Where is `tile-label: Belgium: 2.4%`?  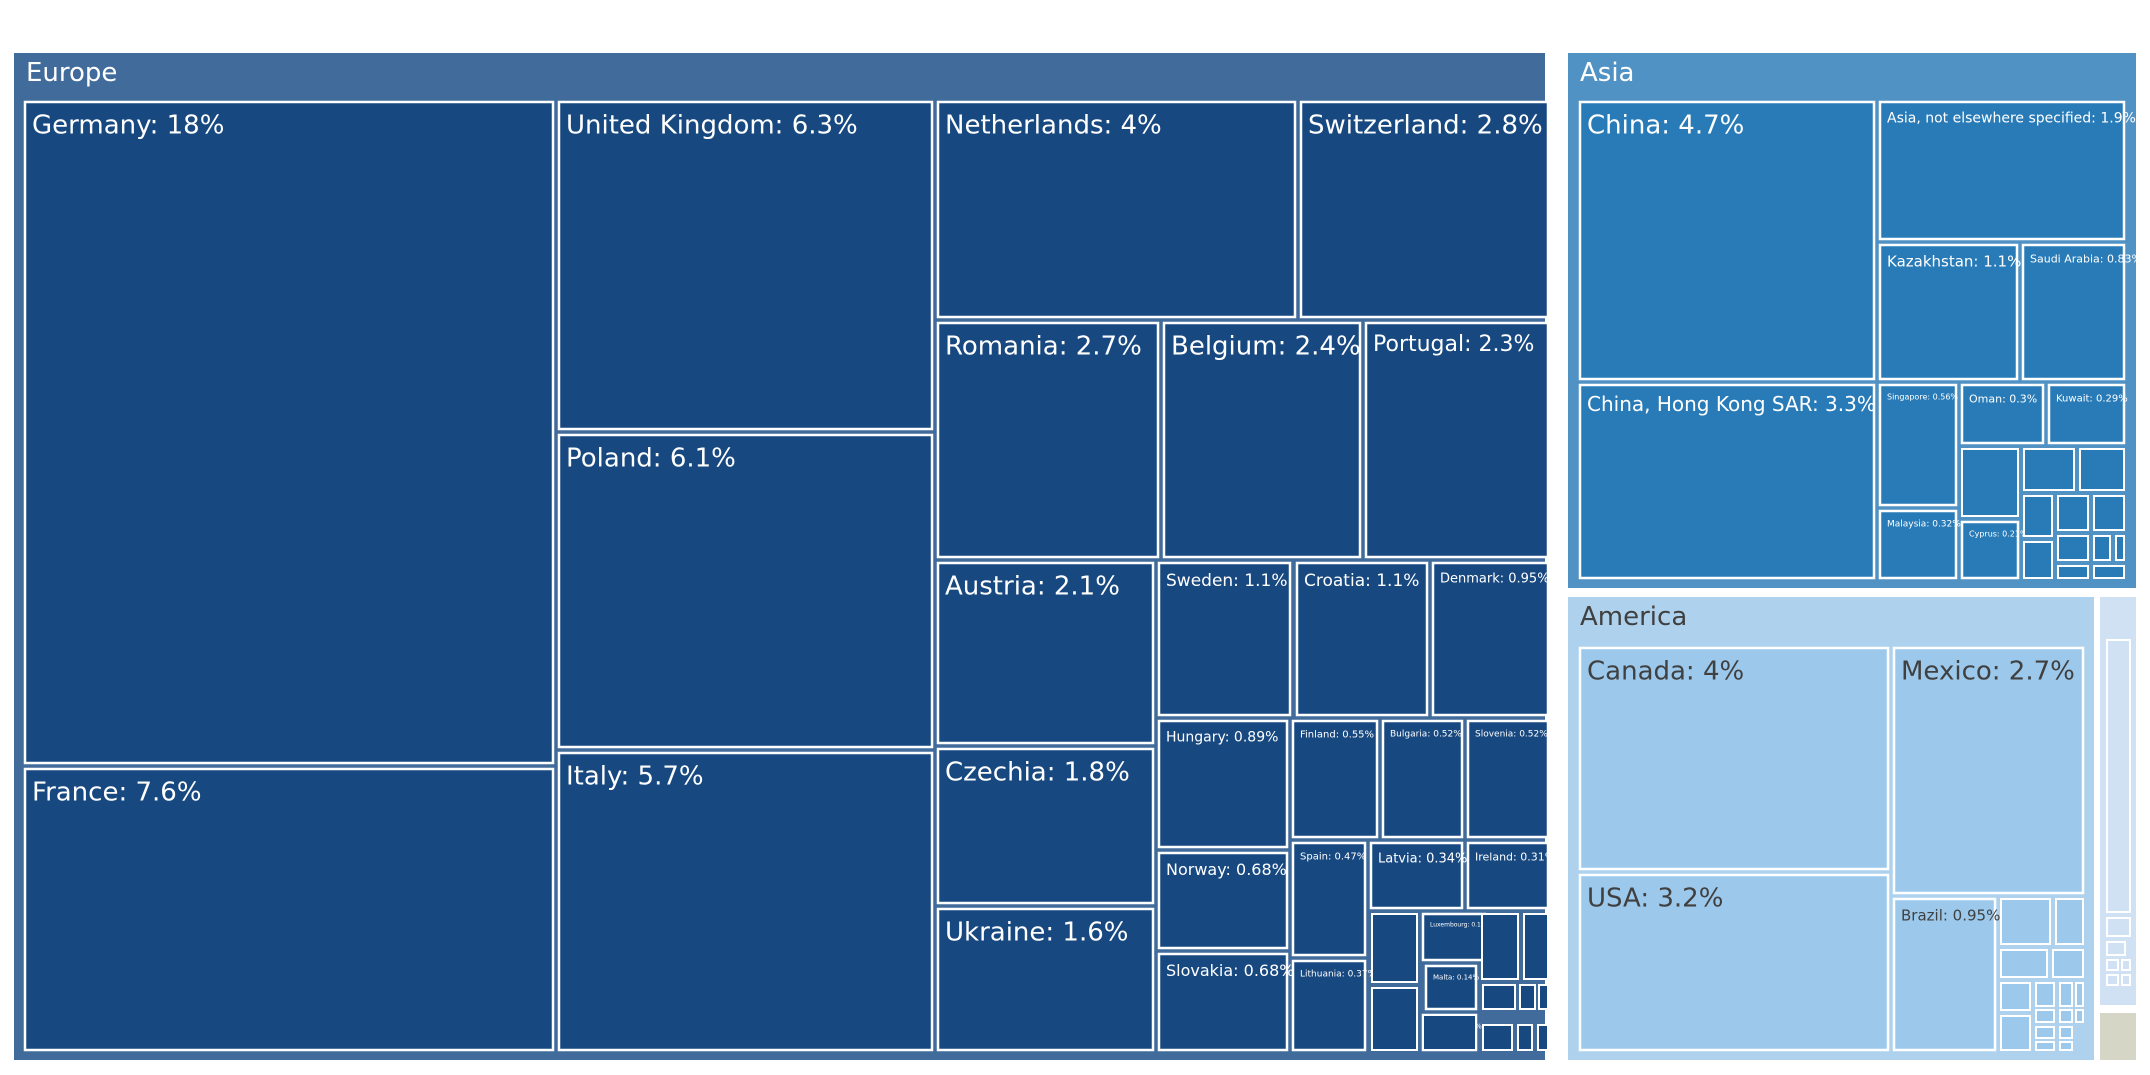 tile-label: Belgium: 2.4% is located at coordinates (1266, 347).